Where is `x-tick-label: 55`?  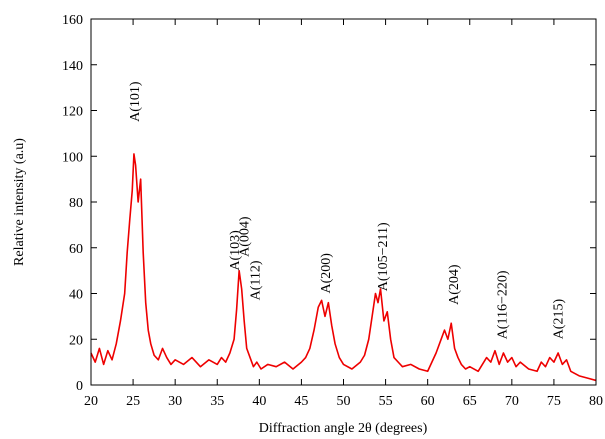
x-tick-label: 55 is located at coordinates (386, 401).